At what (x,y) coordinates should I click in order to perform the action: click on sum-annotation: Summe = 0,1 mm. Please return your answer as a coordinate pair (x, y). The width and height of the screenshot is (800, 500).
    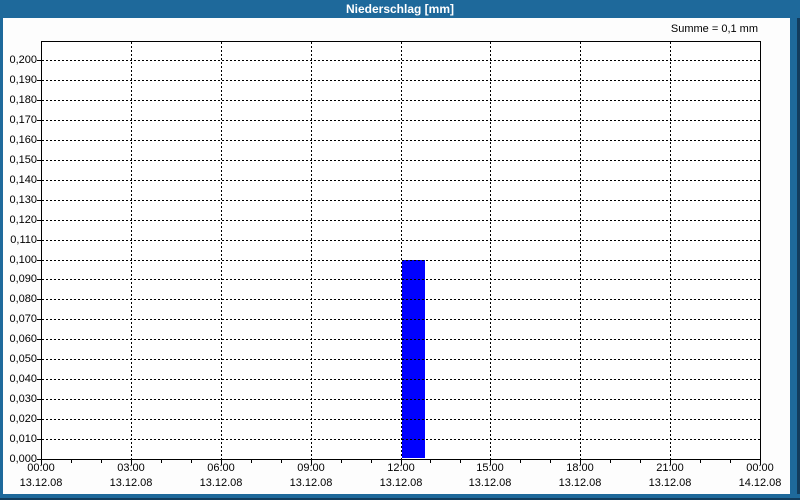
    Looking at the image, I should click on (714, 29).